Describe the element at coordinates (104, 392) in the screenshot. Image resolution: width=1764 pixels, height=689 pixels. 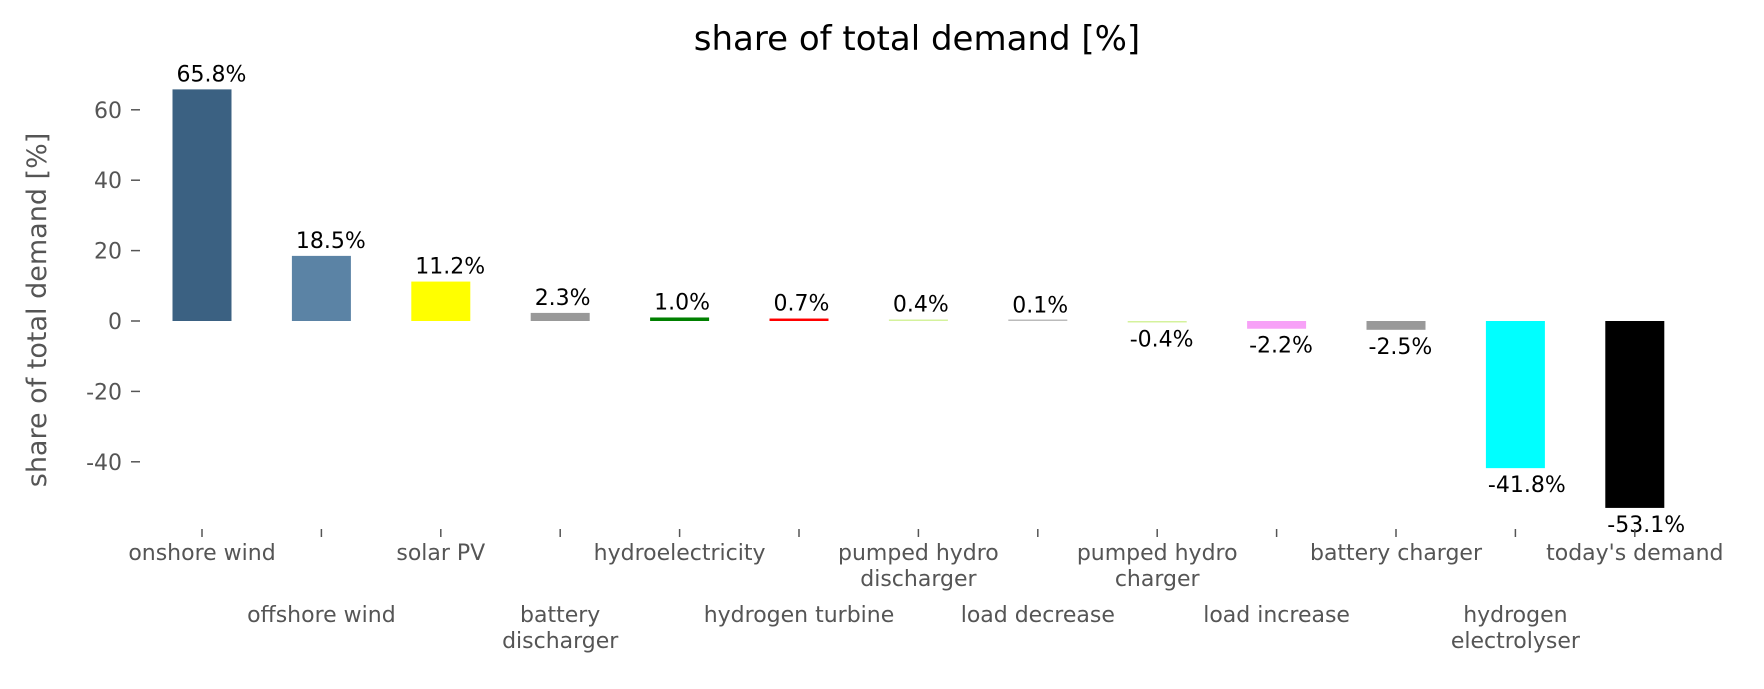
I see `y-tick-label: -20` at that location.